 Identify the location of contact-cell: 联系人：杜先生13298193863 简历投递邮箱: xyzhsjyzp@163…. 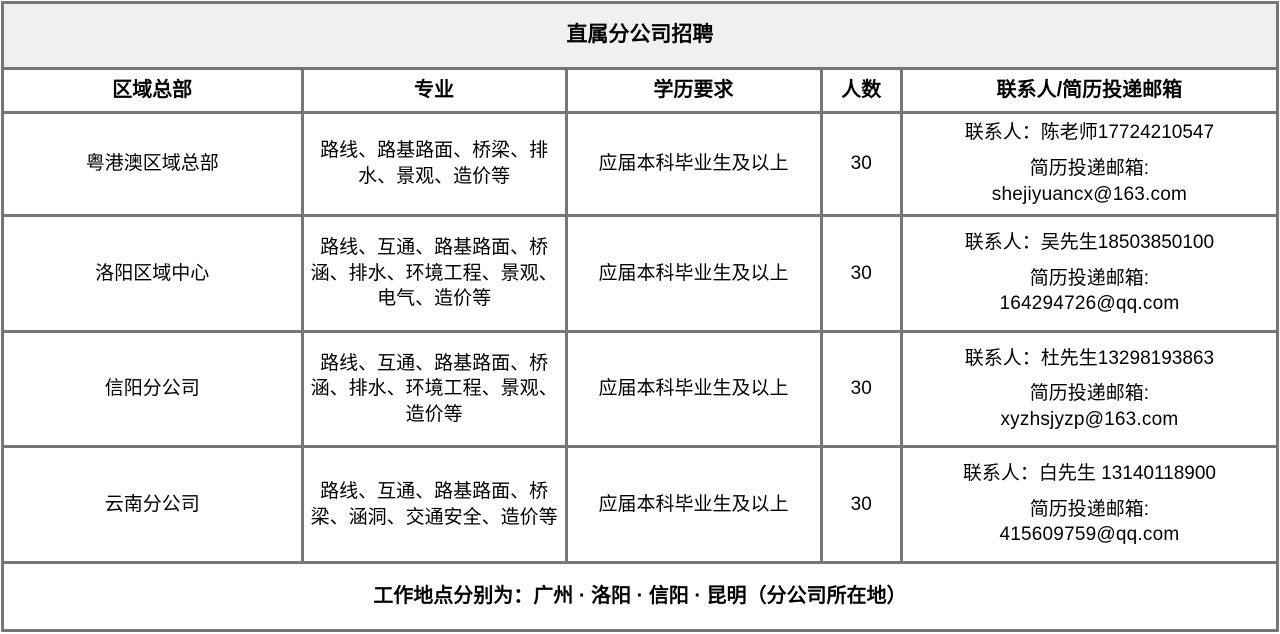
(1089, 389).